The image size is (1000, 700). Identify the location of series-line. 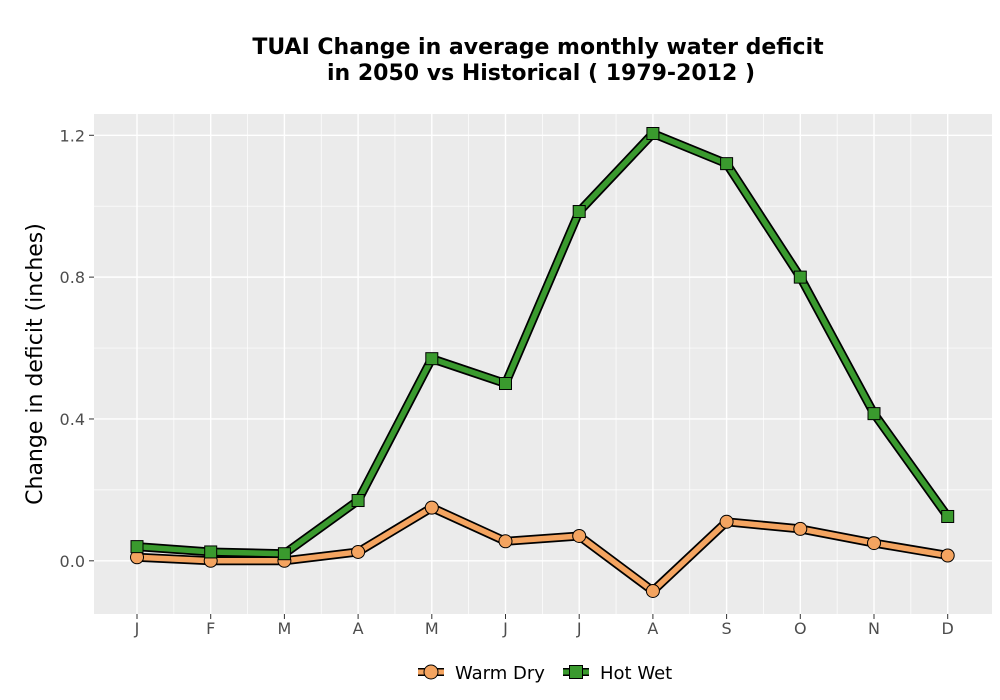
(542, 549).